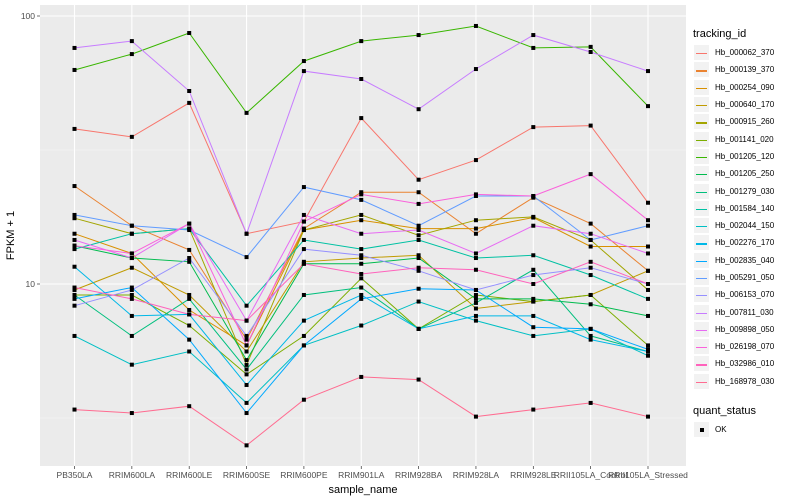  What do you see at coordinates (745, 70) in the screenshot?
I see `legend-label: Hb_000139_370` at bounding box center [745, 70].